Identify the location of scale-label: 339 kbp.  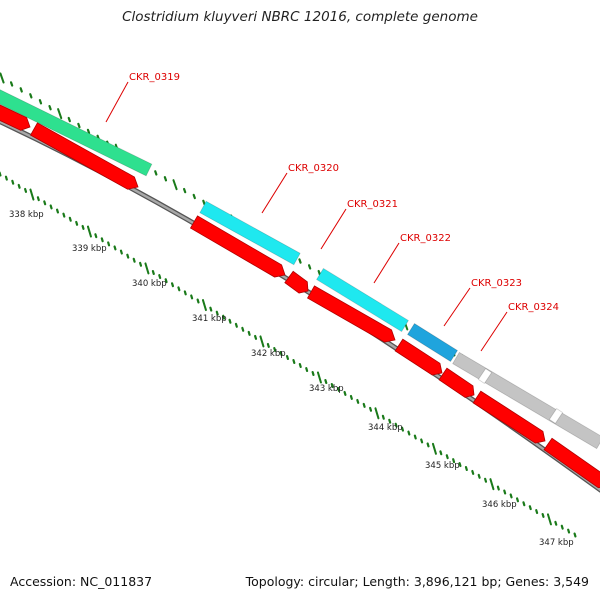
(89, 249).